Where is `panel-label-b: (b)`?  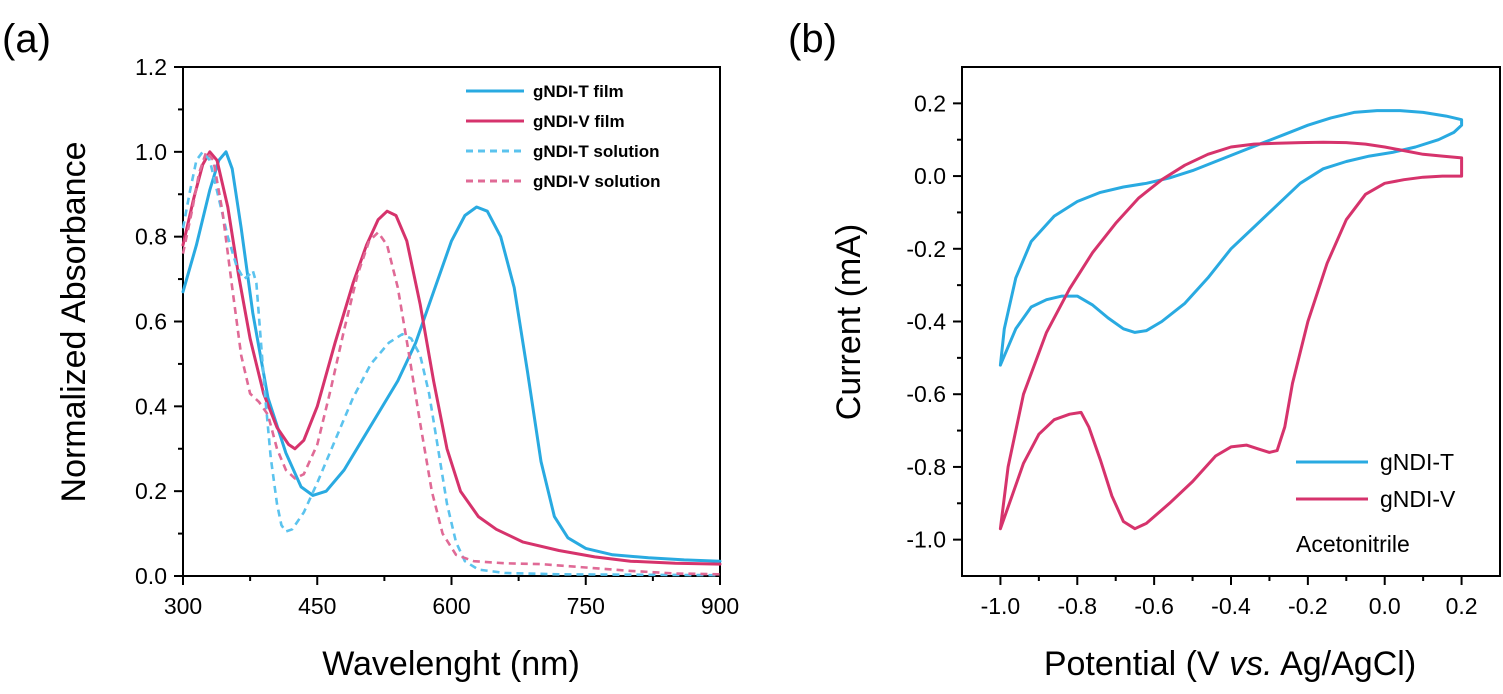
panel-label-b: (b) is located at coordinates (812, 39).